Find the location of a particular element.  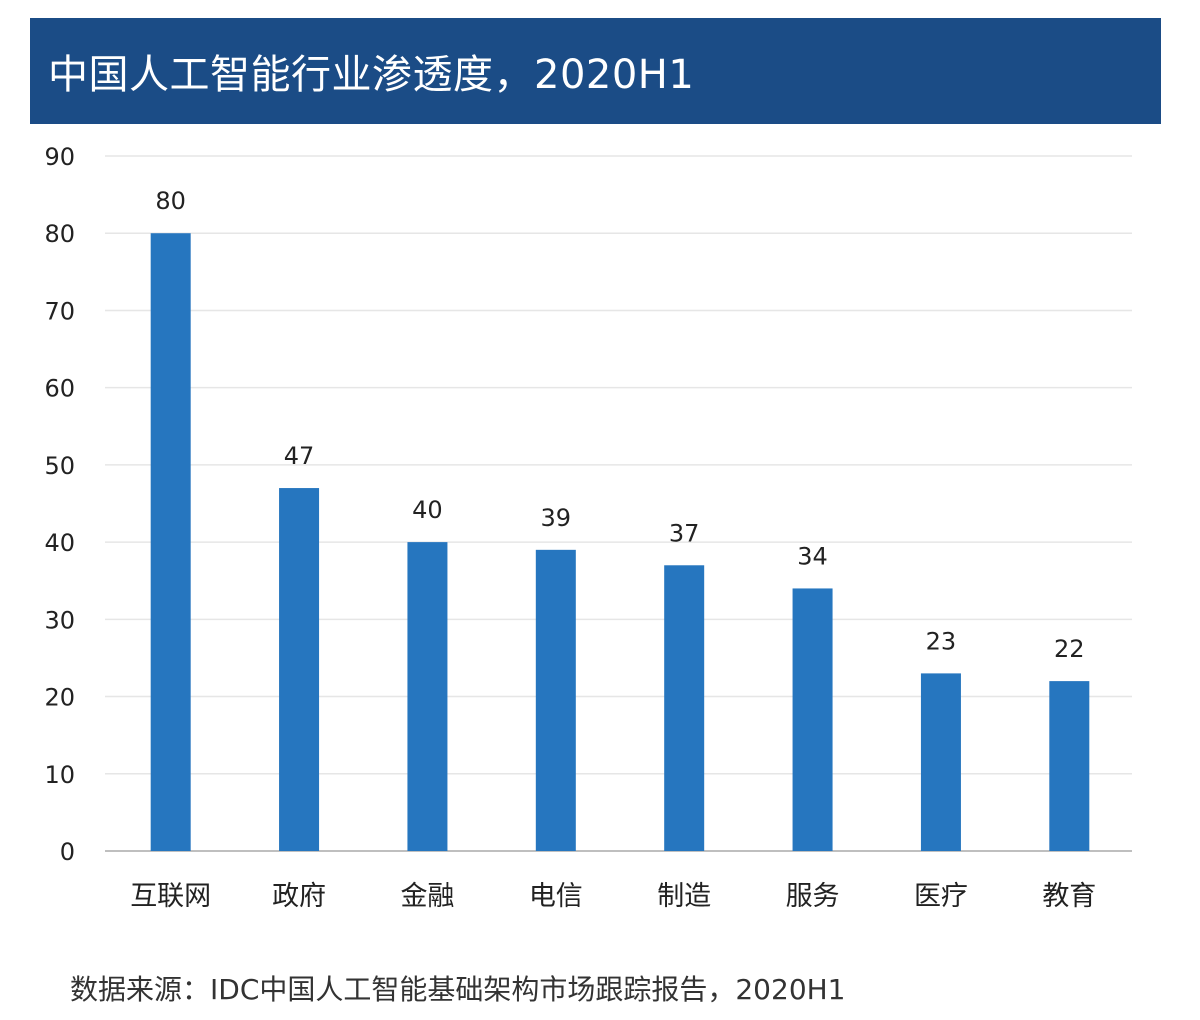

title-bar: 中国人工智能行业渗透度，2020H1 is located at coordinates (595, 71).